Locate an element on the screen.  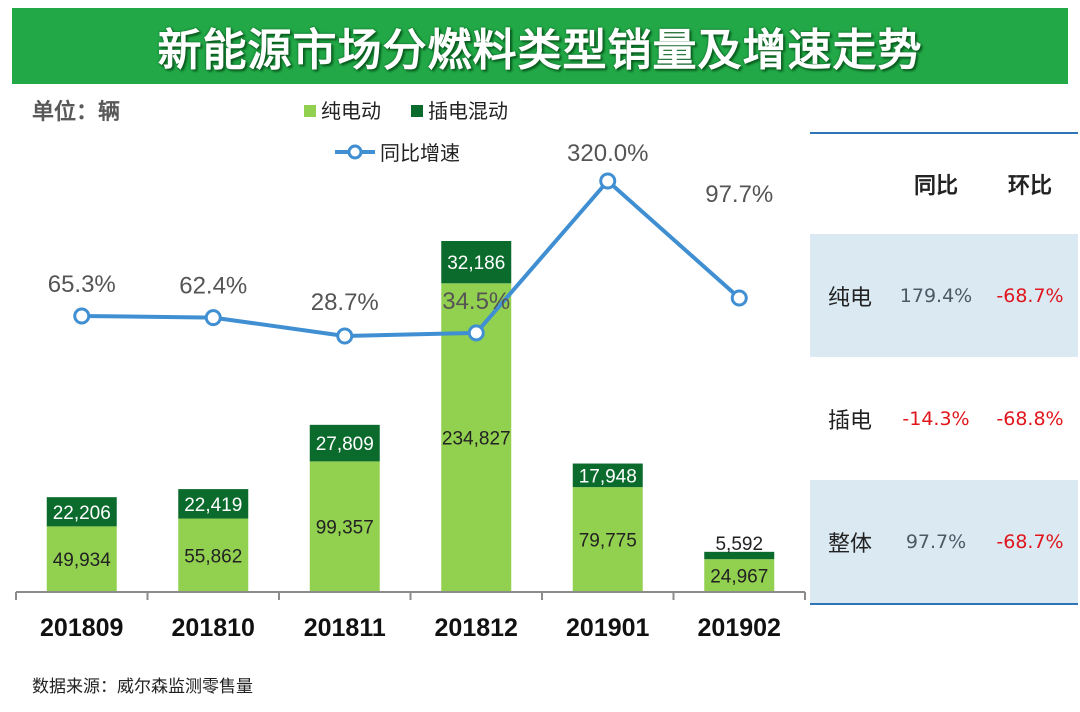
data-label-phev: 5,592 is located at coordinates (739, 544).